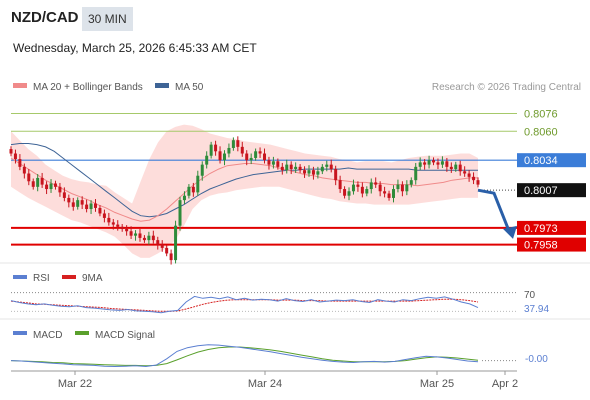 This screenshot has width=590, height=400. I want to click on x-tick-label: Mar 25, so click(437, 384).